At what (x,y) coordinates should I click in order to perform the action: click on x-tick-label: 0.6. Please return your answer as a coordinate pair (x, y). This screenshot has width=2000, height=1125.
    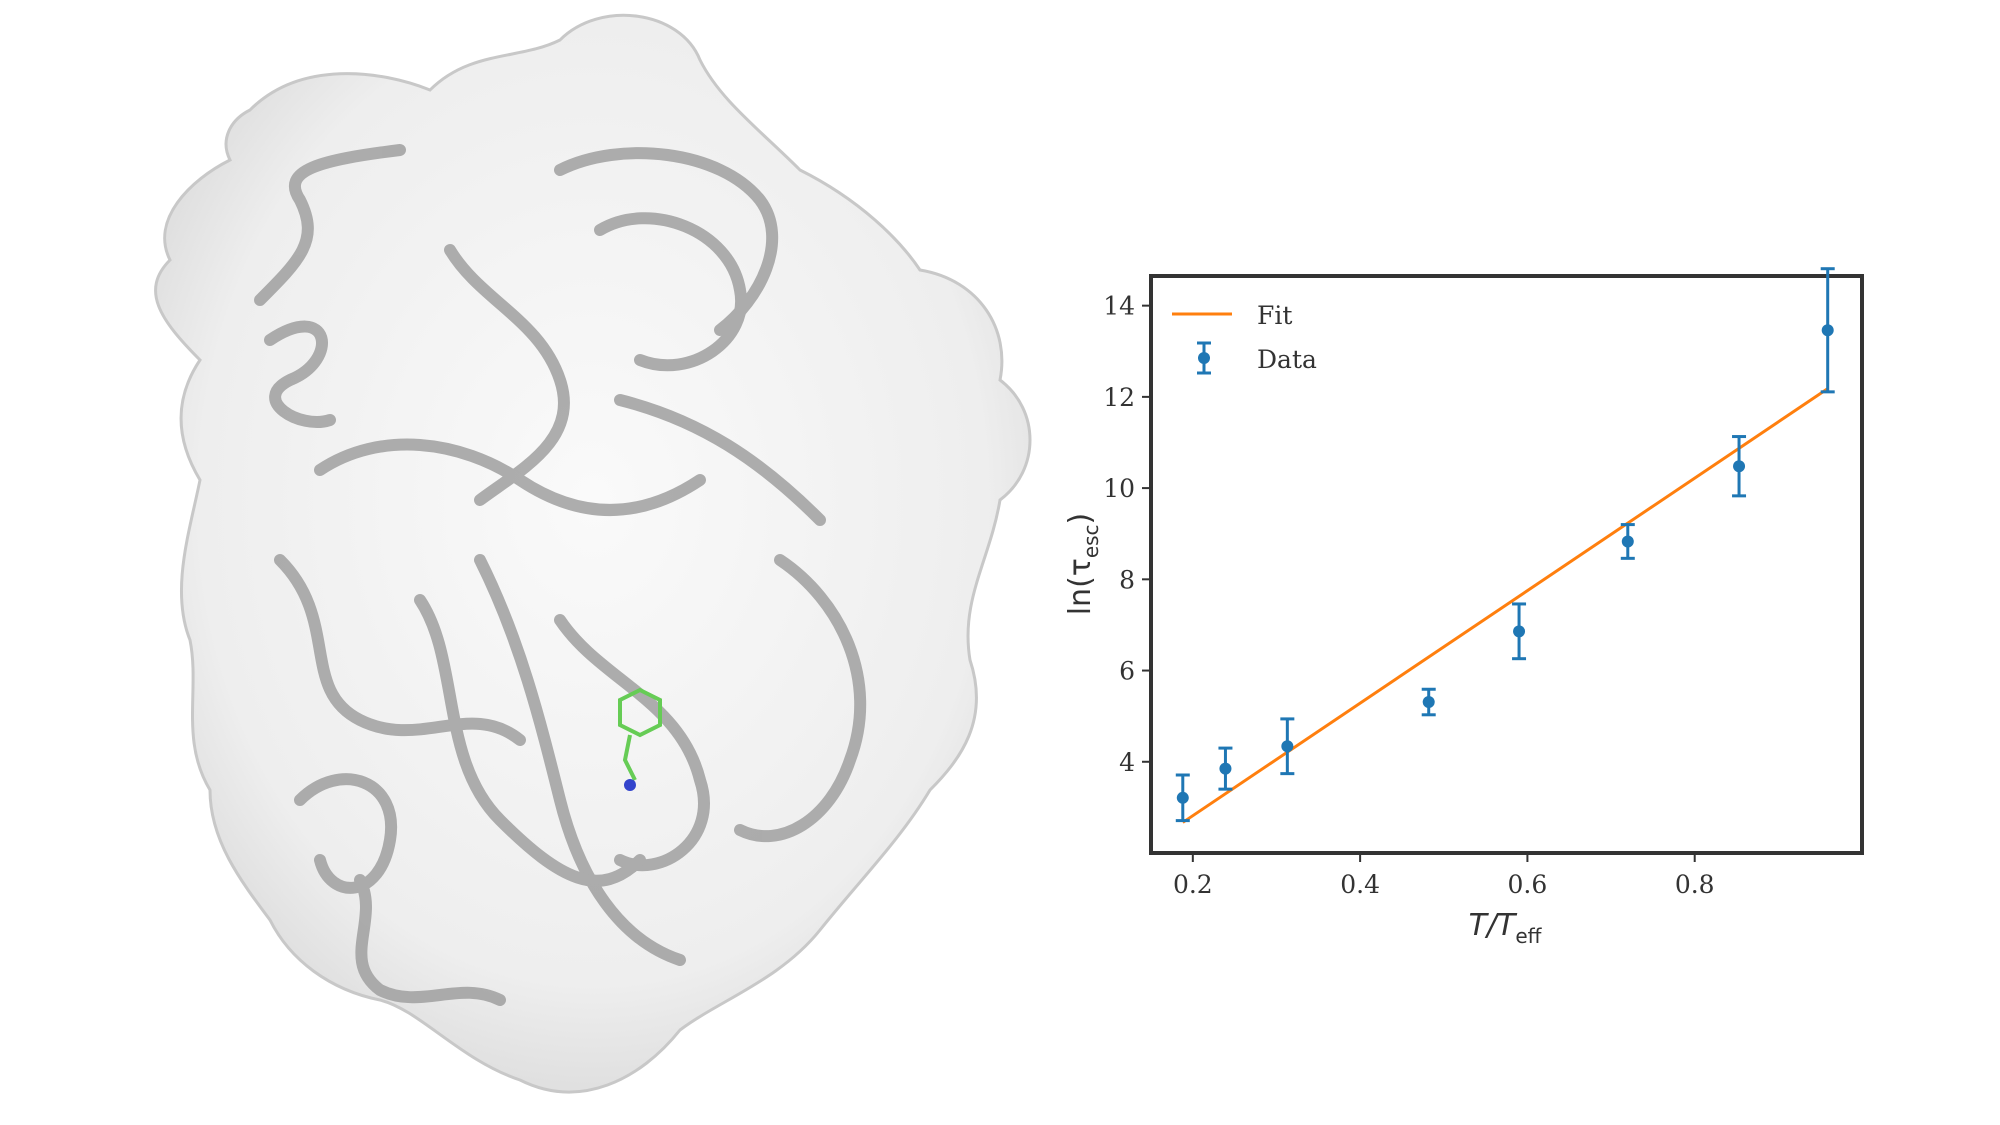
    Looking at the image, I should click on (1528, 884).